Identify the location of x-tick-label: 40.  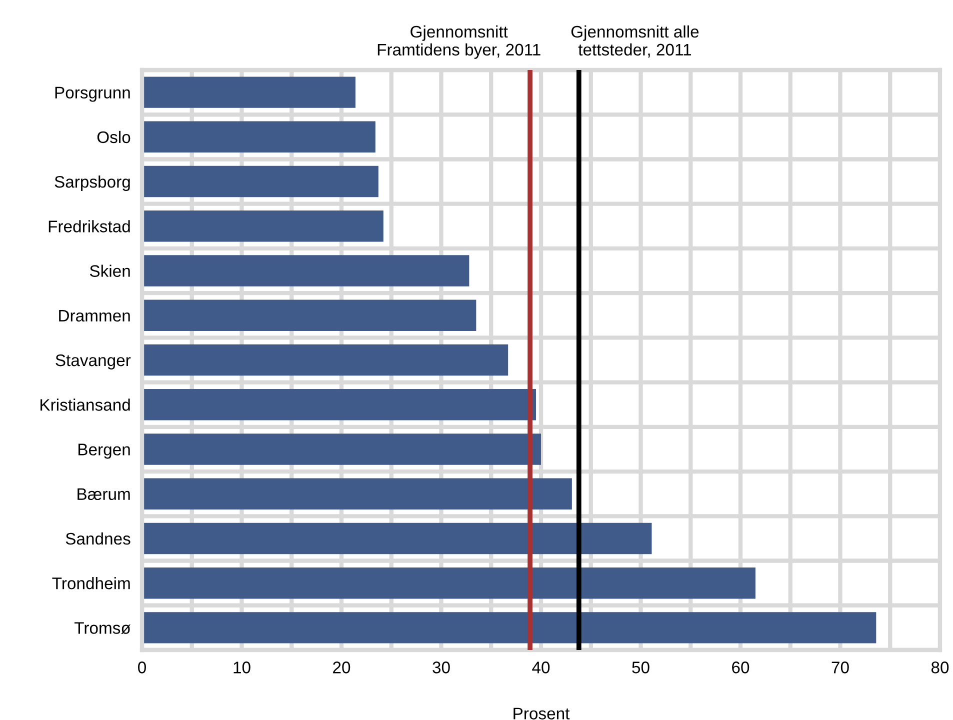
(541, 668).